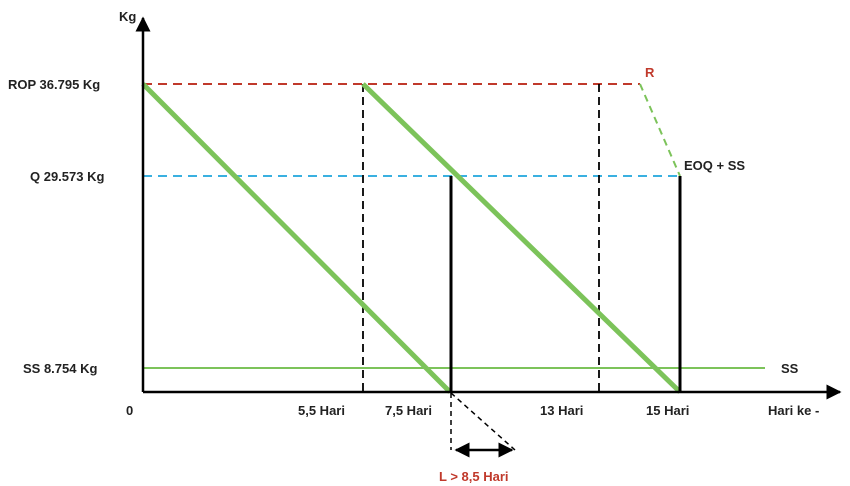 This screenshot has width=850, height=486. What do you see at coordinates (60, 368) in the screenshot?
I see `y-tick-ss: SS 8.754 Kg` at bounding box center [60, 368].